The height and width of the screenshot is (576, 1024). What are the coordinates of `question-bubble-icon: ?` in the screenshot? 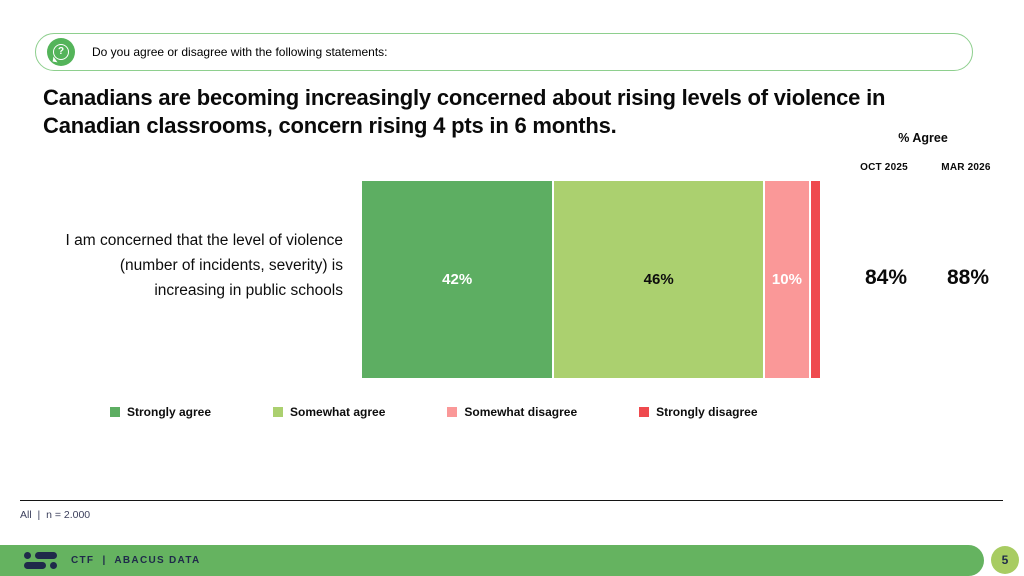 It's located at (61, 52).